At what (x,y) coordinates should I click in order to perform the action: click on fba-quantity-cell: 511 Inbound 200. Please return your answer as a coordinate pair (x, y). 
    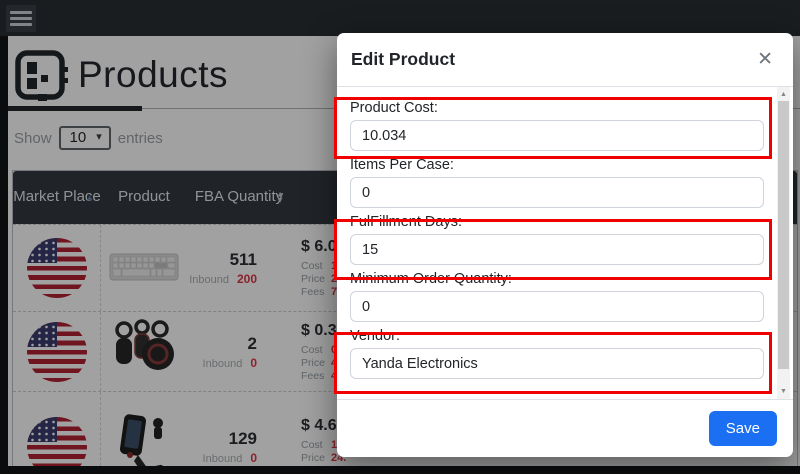
    Looking at the image, I should click on (239, 268).